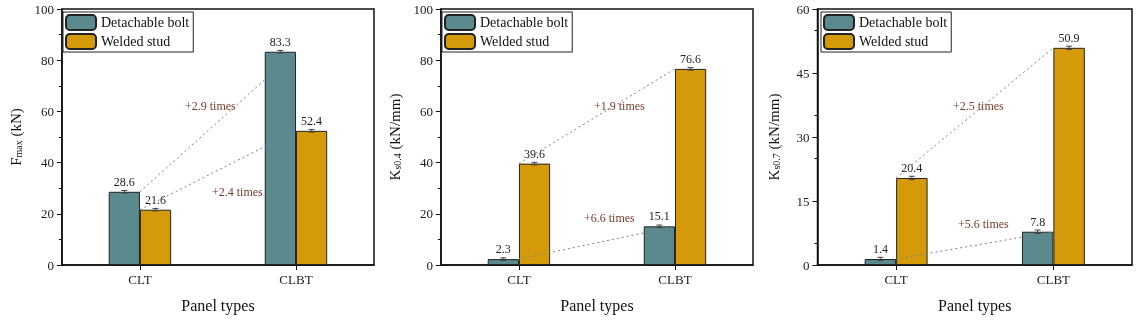  I want to click on y-tick-label: 30, so click(803, 137).